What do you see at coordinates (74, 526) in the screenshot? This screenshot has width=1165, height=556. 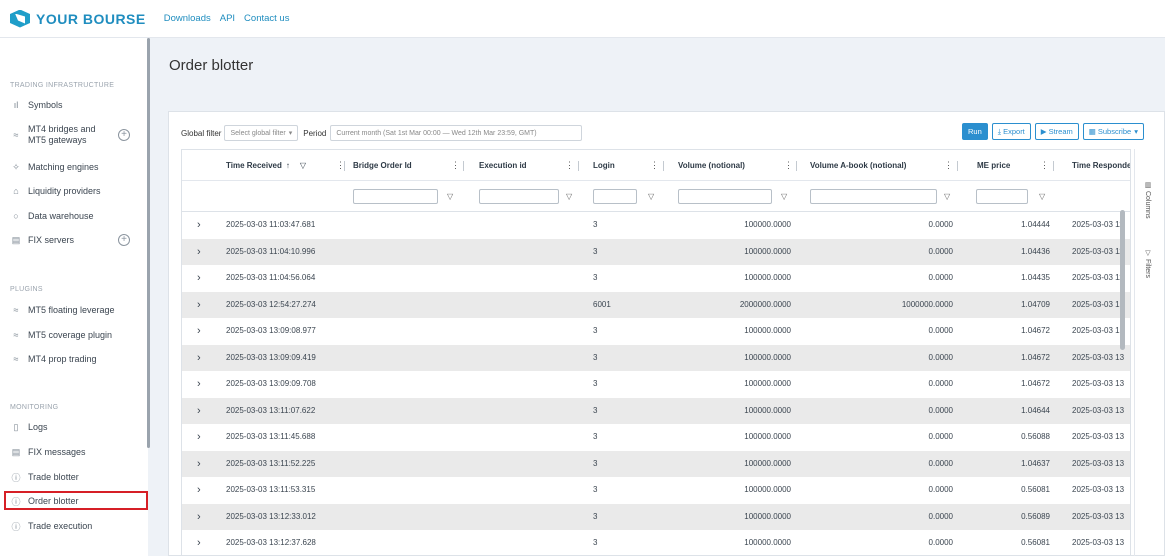 I see `sidebar-item-trade-execution: ⓘ Trade execution` at bounding box center [74, 526].